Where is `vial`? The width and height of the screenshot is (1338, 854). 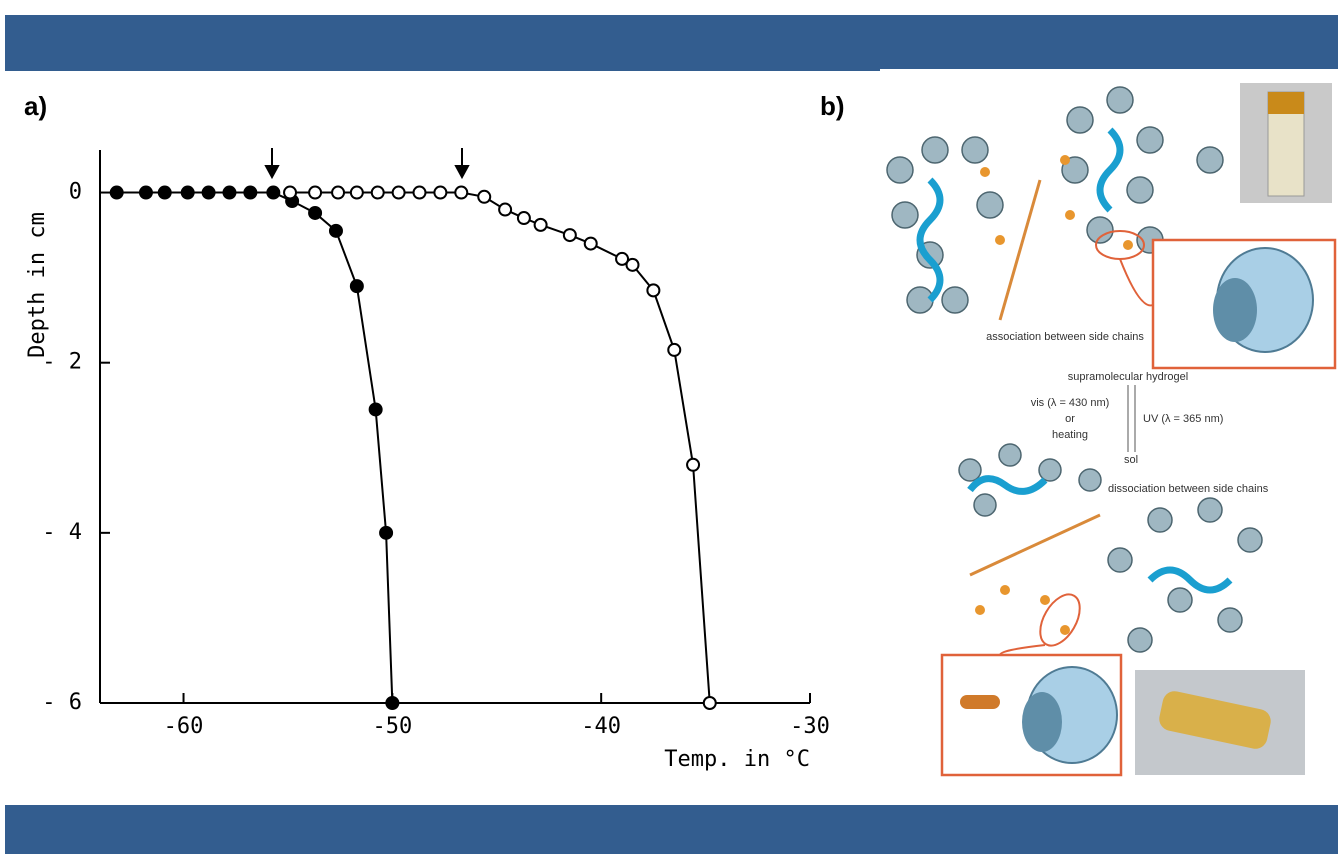 vial is located at coordinates (1215, 720).